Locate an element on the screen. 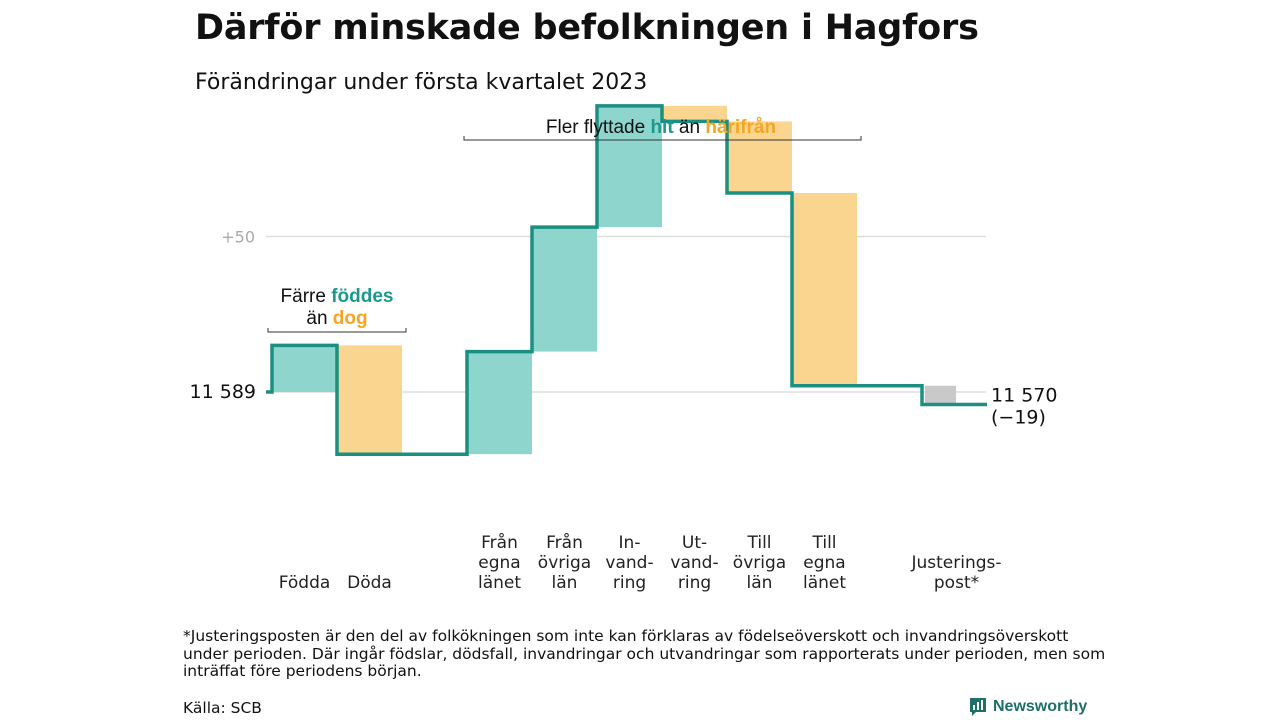 The height and width of the screenshot is (720, 1280). category-label-10: Justerings-post* is located at coordinates (955, 573).